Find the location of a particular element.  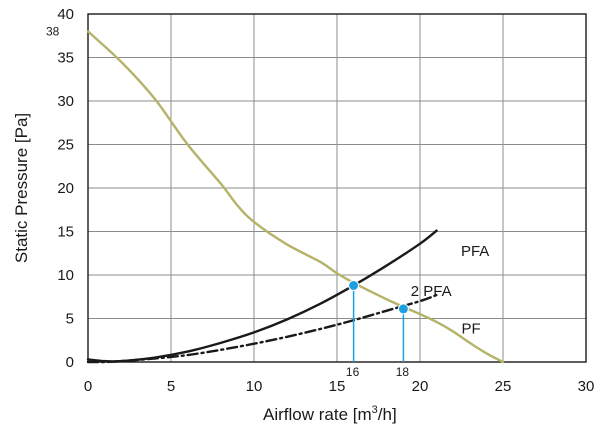

x-tick-label-25: 25 is located at coordinates (503, 386).